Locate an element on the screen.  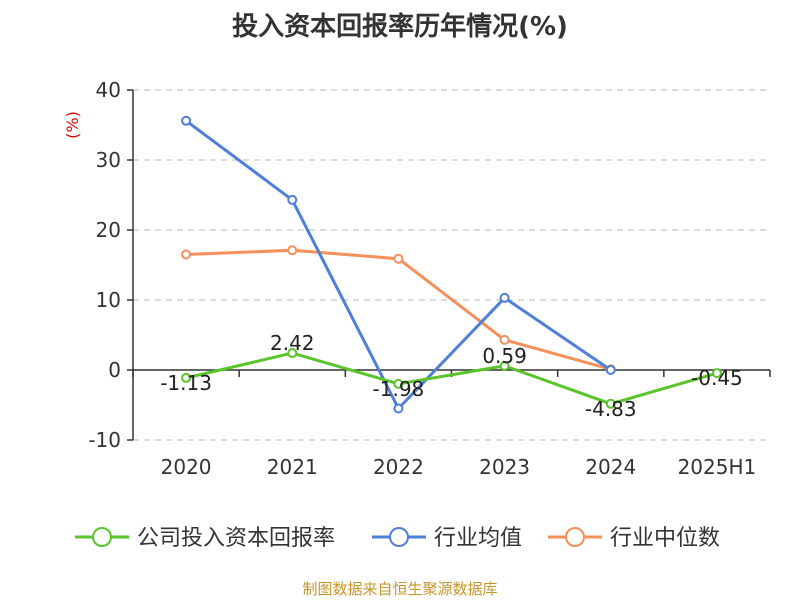
data-label: -0.45 is located at coordinates (717, 378).